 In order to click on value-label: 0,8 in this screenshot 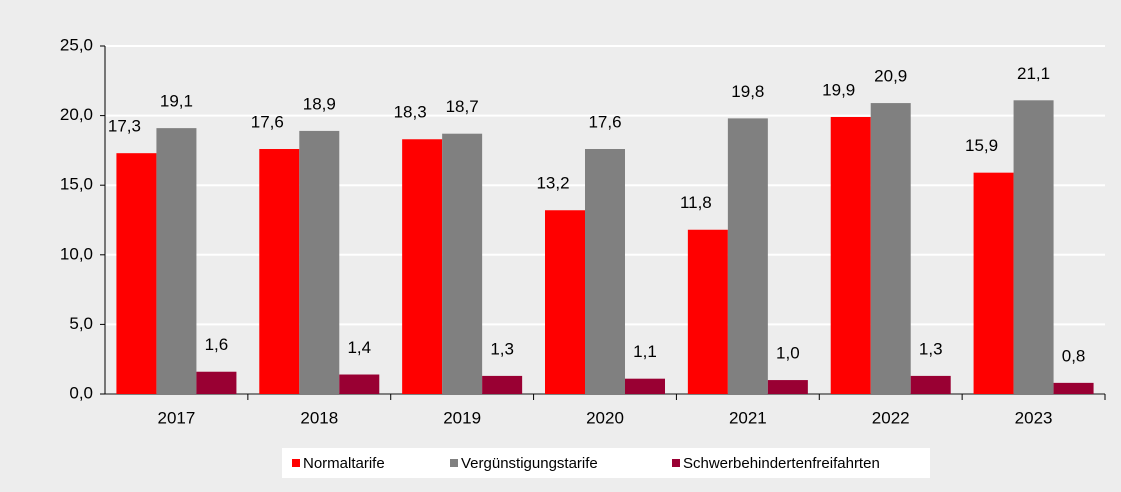, I will do `click(1074, 355)`.